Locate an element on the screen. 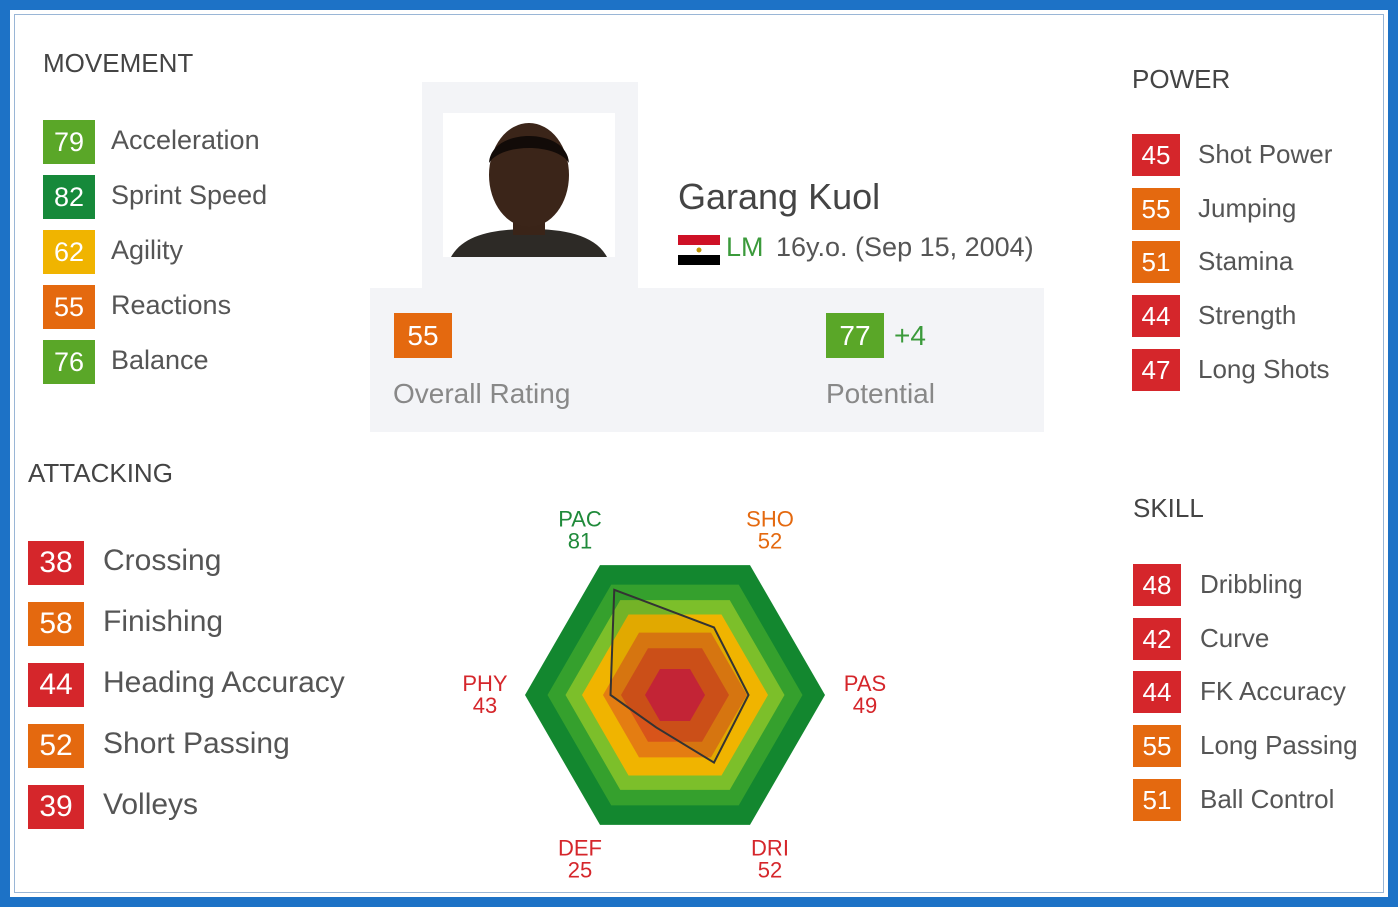  stat-label: Short Passing is located at coordinates (196, 744).